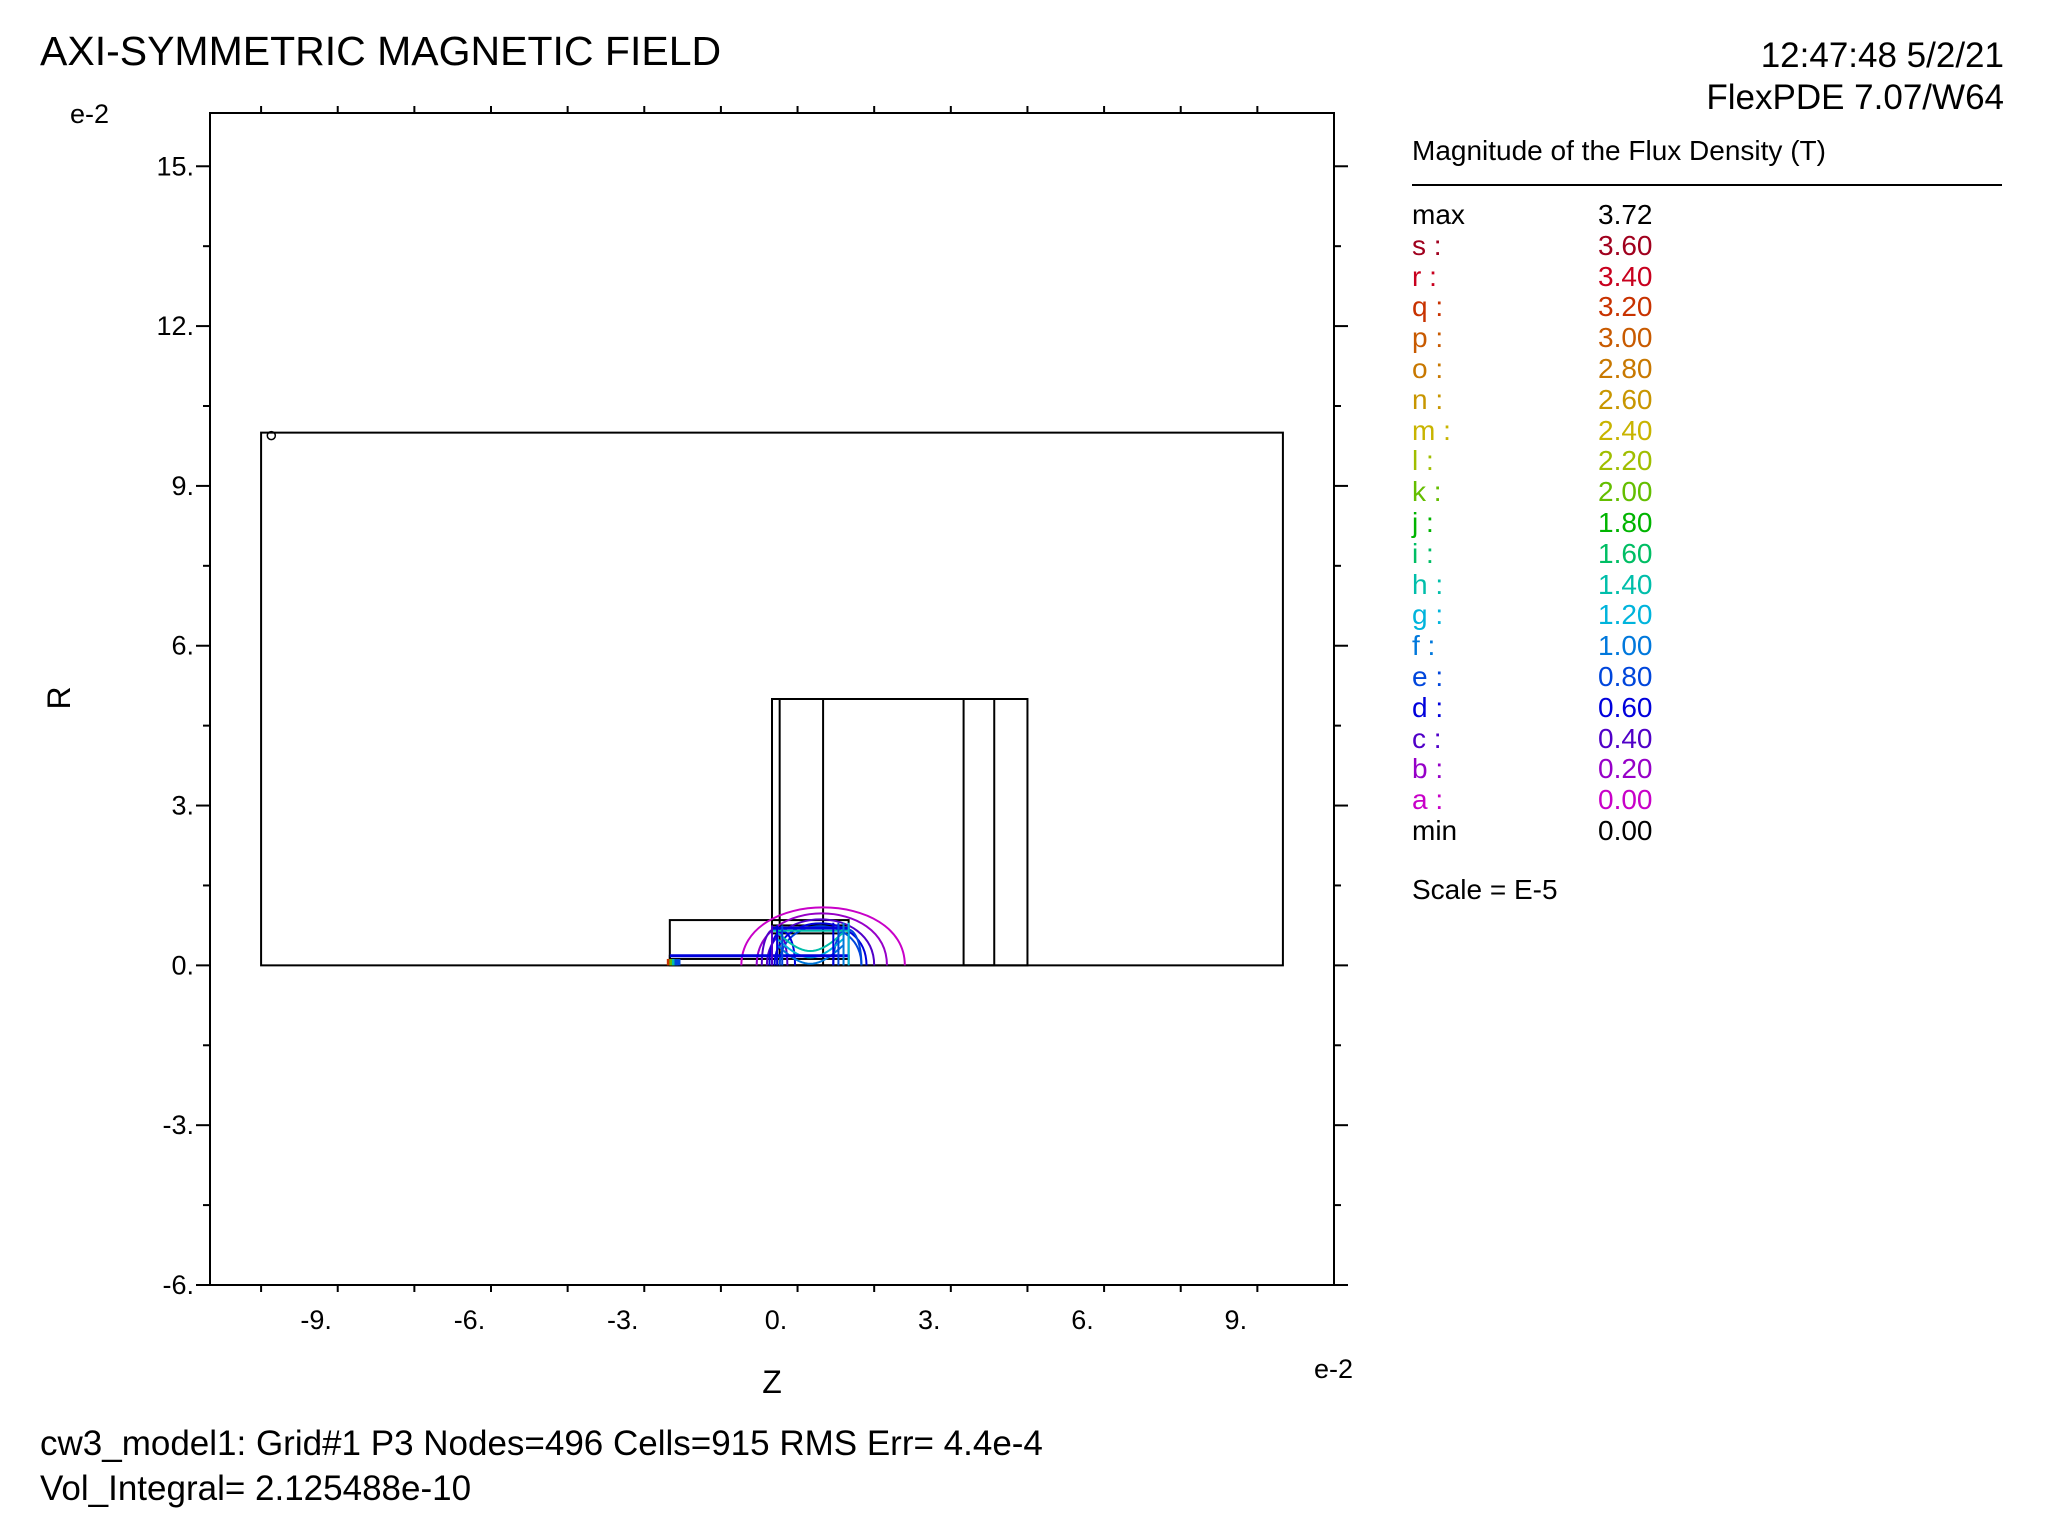 This screenshot has height=1536, width=2048. What do you see at coordinates (1625, 399) in the screenshot?
I see `legend-value: 2.60` at bounding box center [1625, 399].